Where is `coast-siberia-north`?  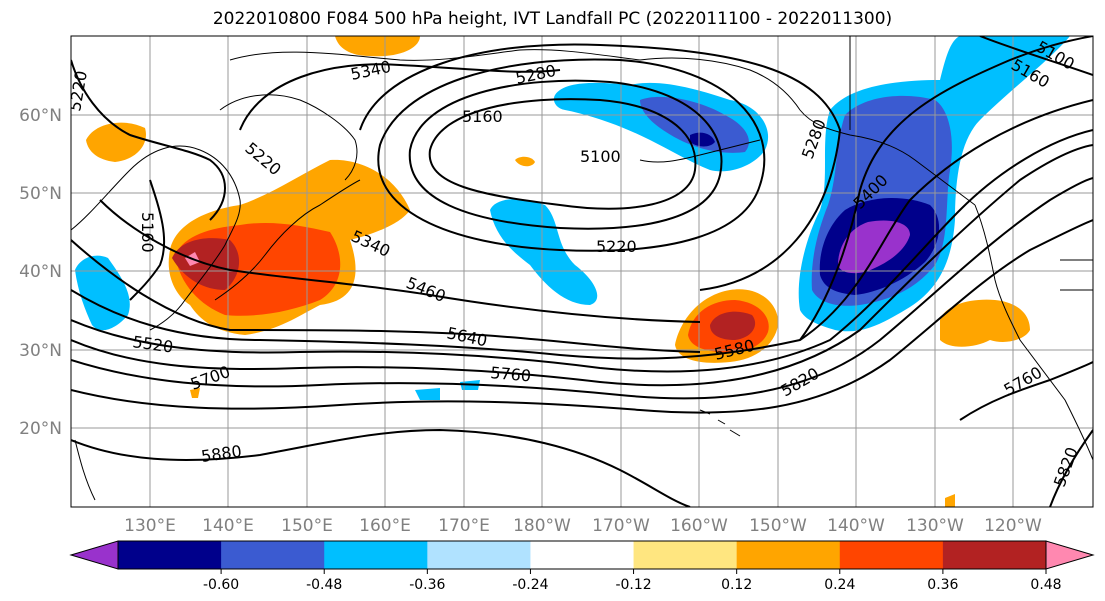 coast-siberia-north is located at coordinates (435, 55).